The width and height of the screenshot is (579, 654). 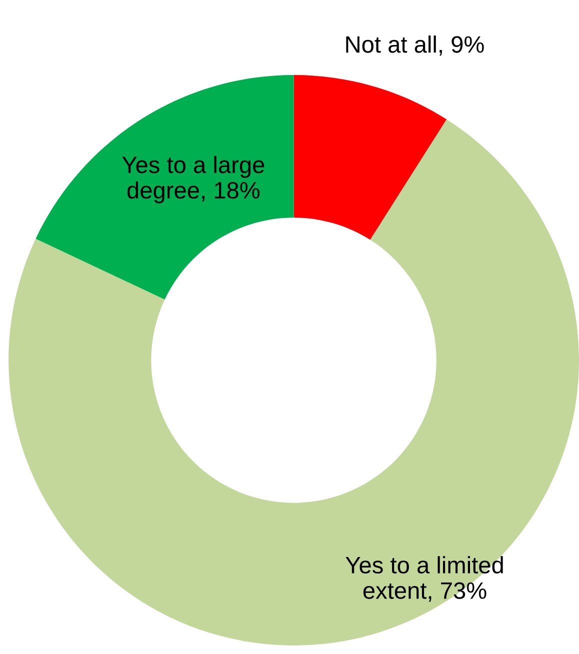 I want to click on donut-slice, so click(x=370, y=157).